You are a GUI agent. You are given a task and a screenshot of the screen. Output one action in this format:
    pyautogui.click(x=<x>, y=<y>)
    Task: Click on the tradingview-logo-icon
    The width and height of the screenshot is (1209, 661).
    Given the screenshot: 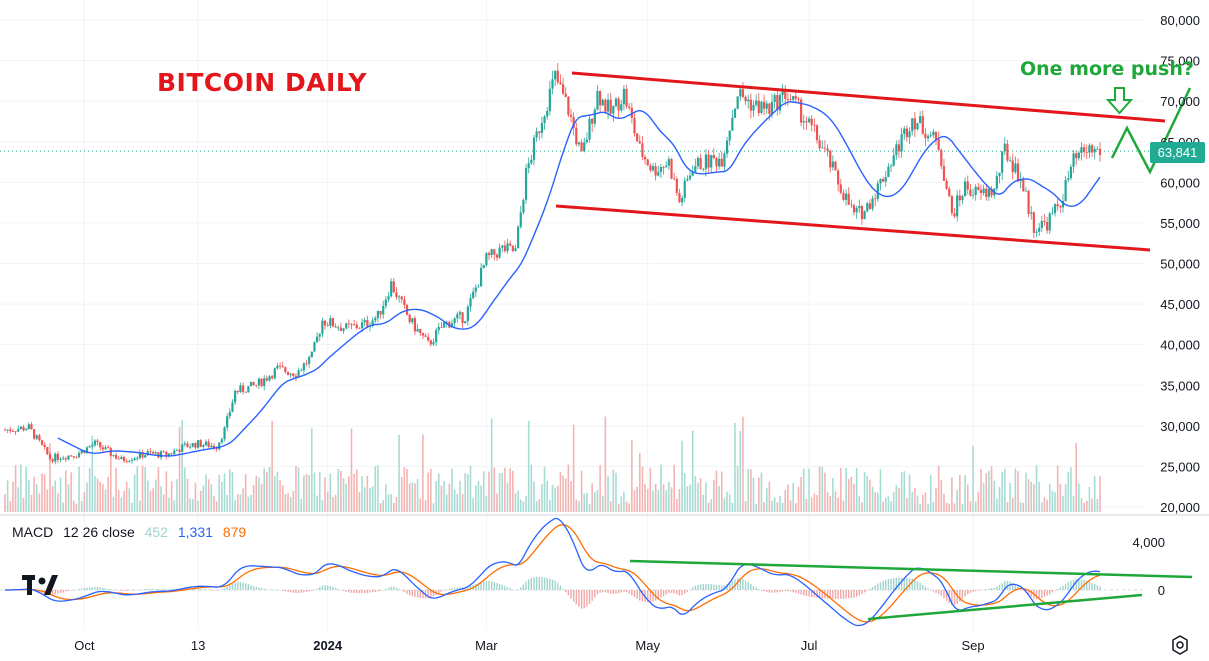 What is the action you would take?
    pyautogui.click(x=40, y=588)
    